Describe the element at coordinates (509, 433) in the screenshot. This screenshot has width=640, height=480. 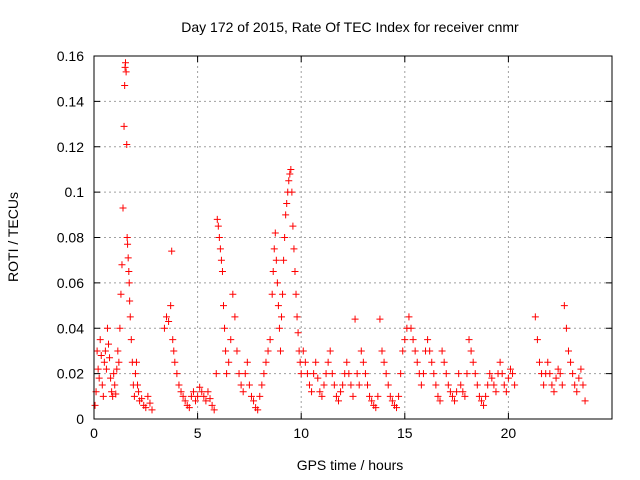
I see `x-tick-label: 20` at that location.